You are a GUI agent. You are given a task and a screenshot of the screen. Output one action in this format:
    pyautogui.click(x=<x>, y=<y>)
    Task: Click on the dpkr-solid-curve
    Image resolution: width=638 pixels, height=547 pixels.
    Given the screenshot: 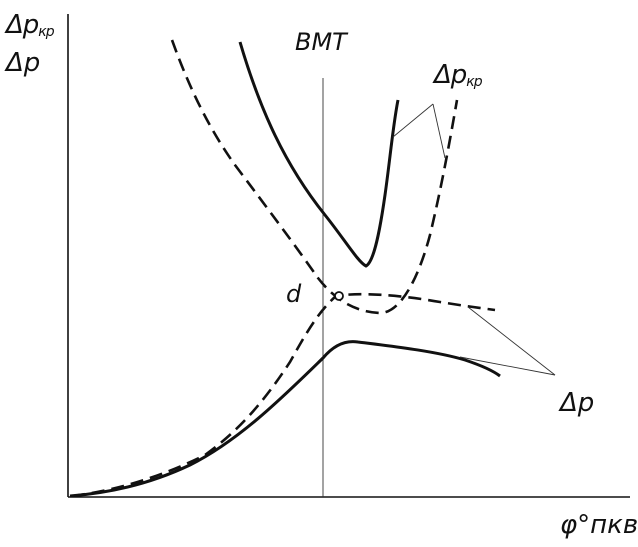 What is the action you would take?
    pyautogui.click(x=319, y=154)
    